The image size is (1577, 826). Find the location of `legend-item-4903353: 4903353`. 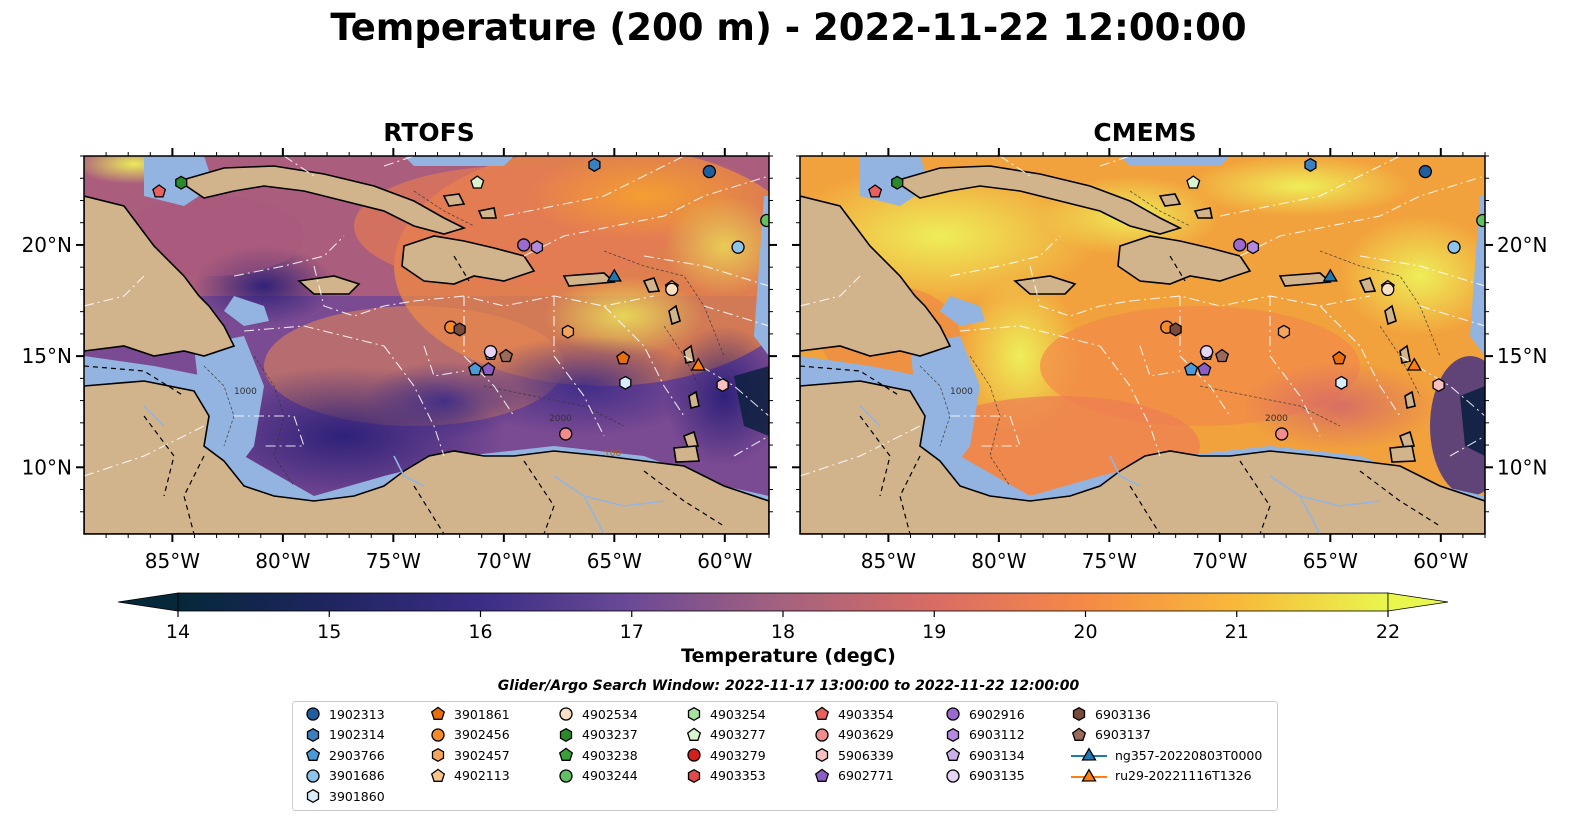

legend-item-4903353: 4903353 is located at coordinates (726, 776).